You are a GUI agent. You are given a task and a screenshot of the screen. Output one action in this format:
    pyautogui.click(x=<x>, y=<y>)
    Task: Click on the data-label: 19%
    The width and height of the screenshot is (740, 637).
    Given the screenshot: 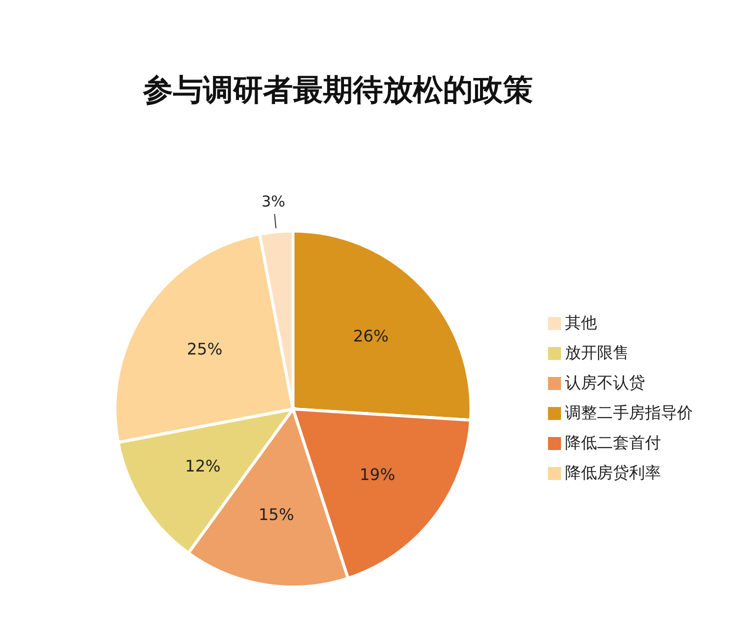 What is the action you would take?
    pyautogui.click(x=378, y=474)
    